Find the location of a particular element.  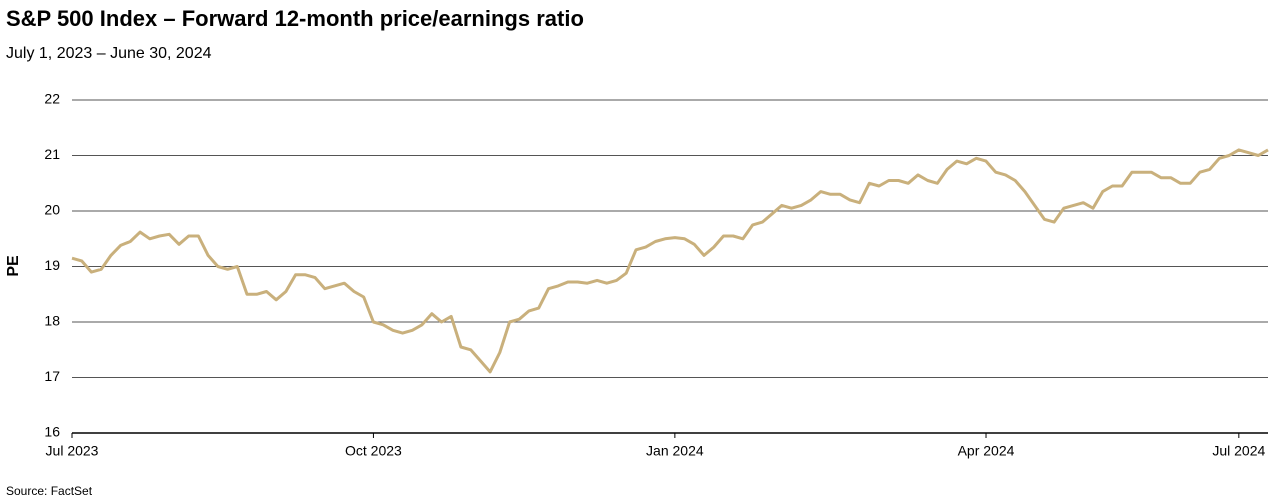

x-tick-label: Jul 2023 is located at coordinates (72, 451).